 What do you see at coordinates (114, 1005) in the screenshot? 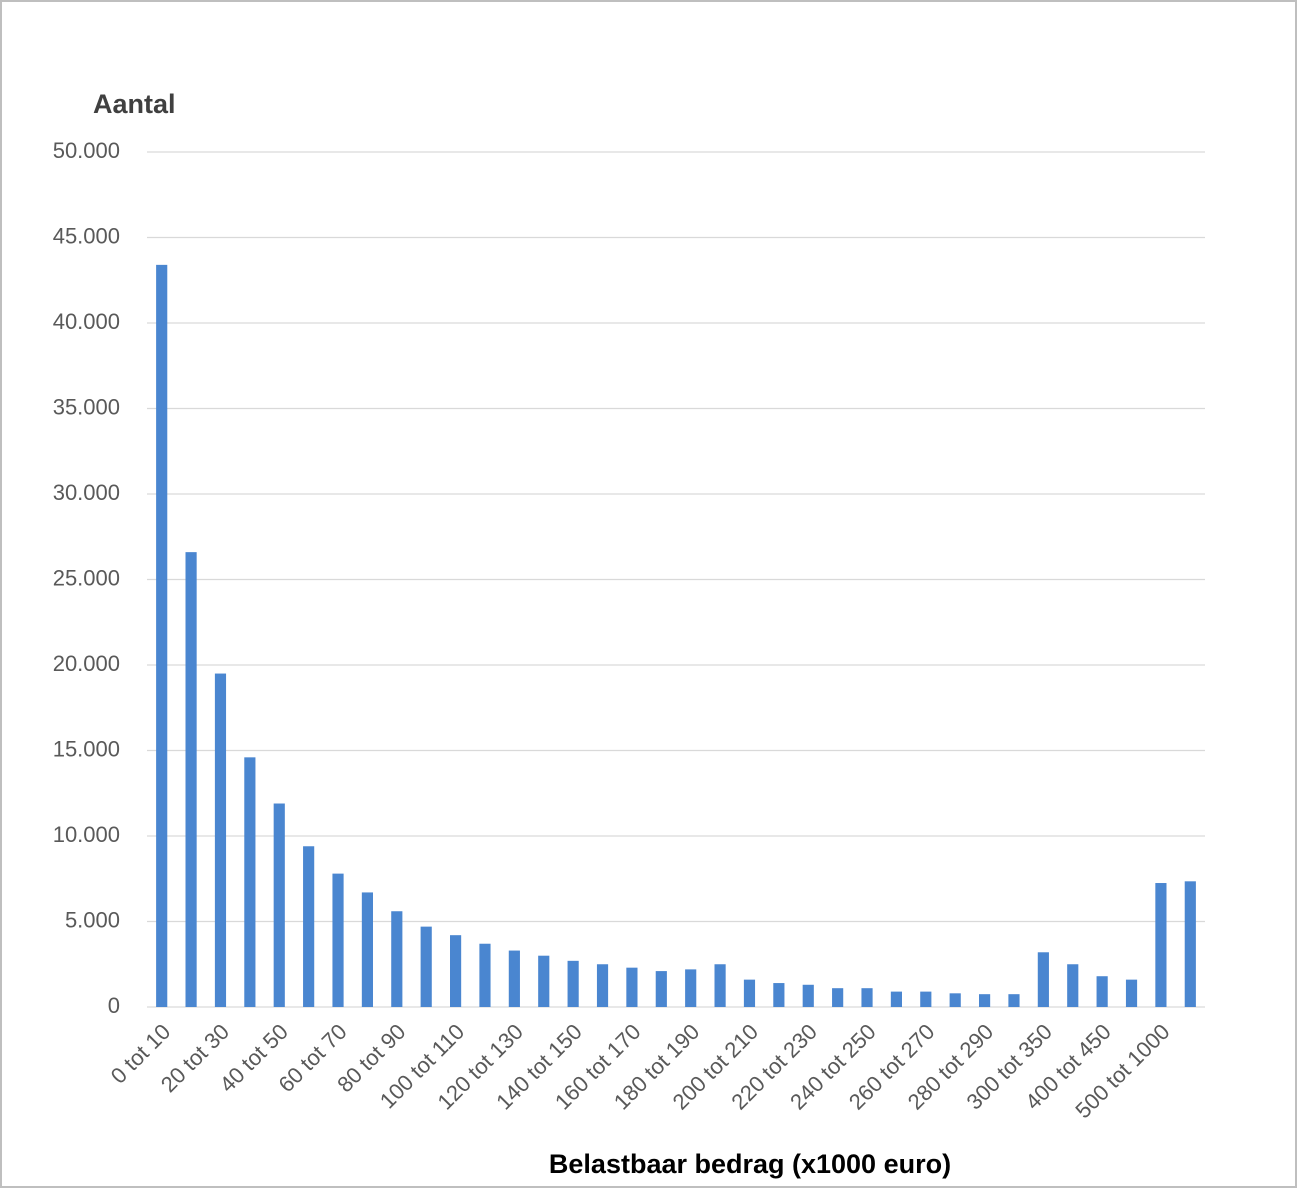
I see `y-tick-label: 0` at bounding box center [114, 1005].